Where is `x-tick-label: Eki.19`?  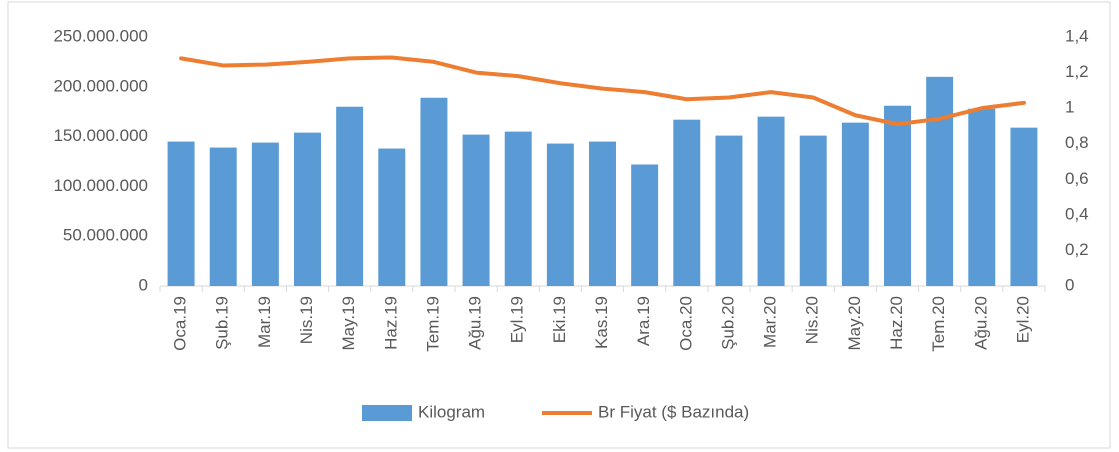 x-tick-label: Eki.19 is located at coordinates (559, 319).